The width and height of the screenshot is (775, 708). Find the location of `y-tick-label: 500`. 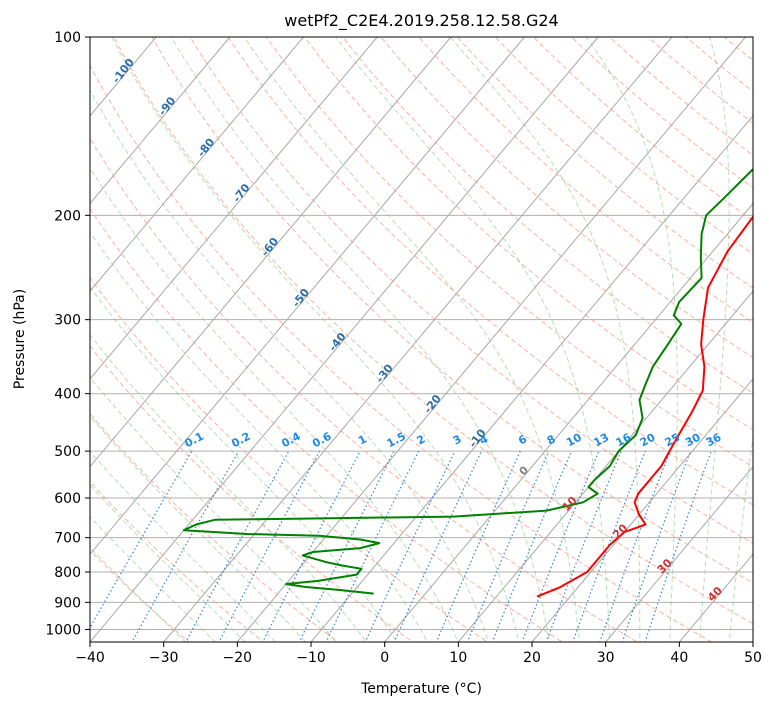

y-tick-label: 500 is located at coordinates (67, 452).